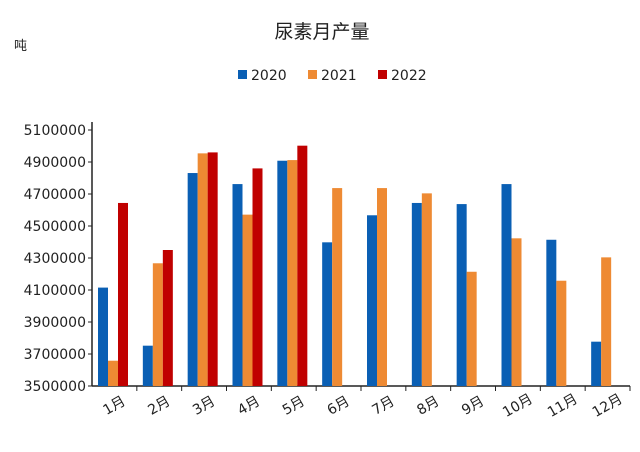 The image size is (640, 452). Describe the element at coordinates (282, 273) in the screenshot. I see `bar-2020-5月` at that location.